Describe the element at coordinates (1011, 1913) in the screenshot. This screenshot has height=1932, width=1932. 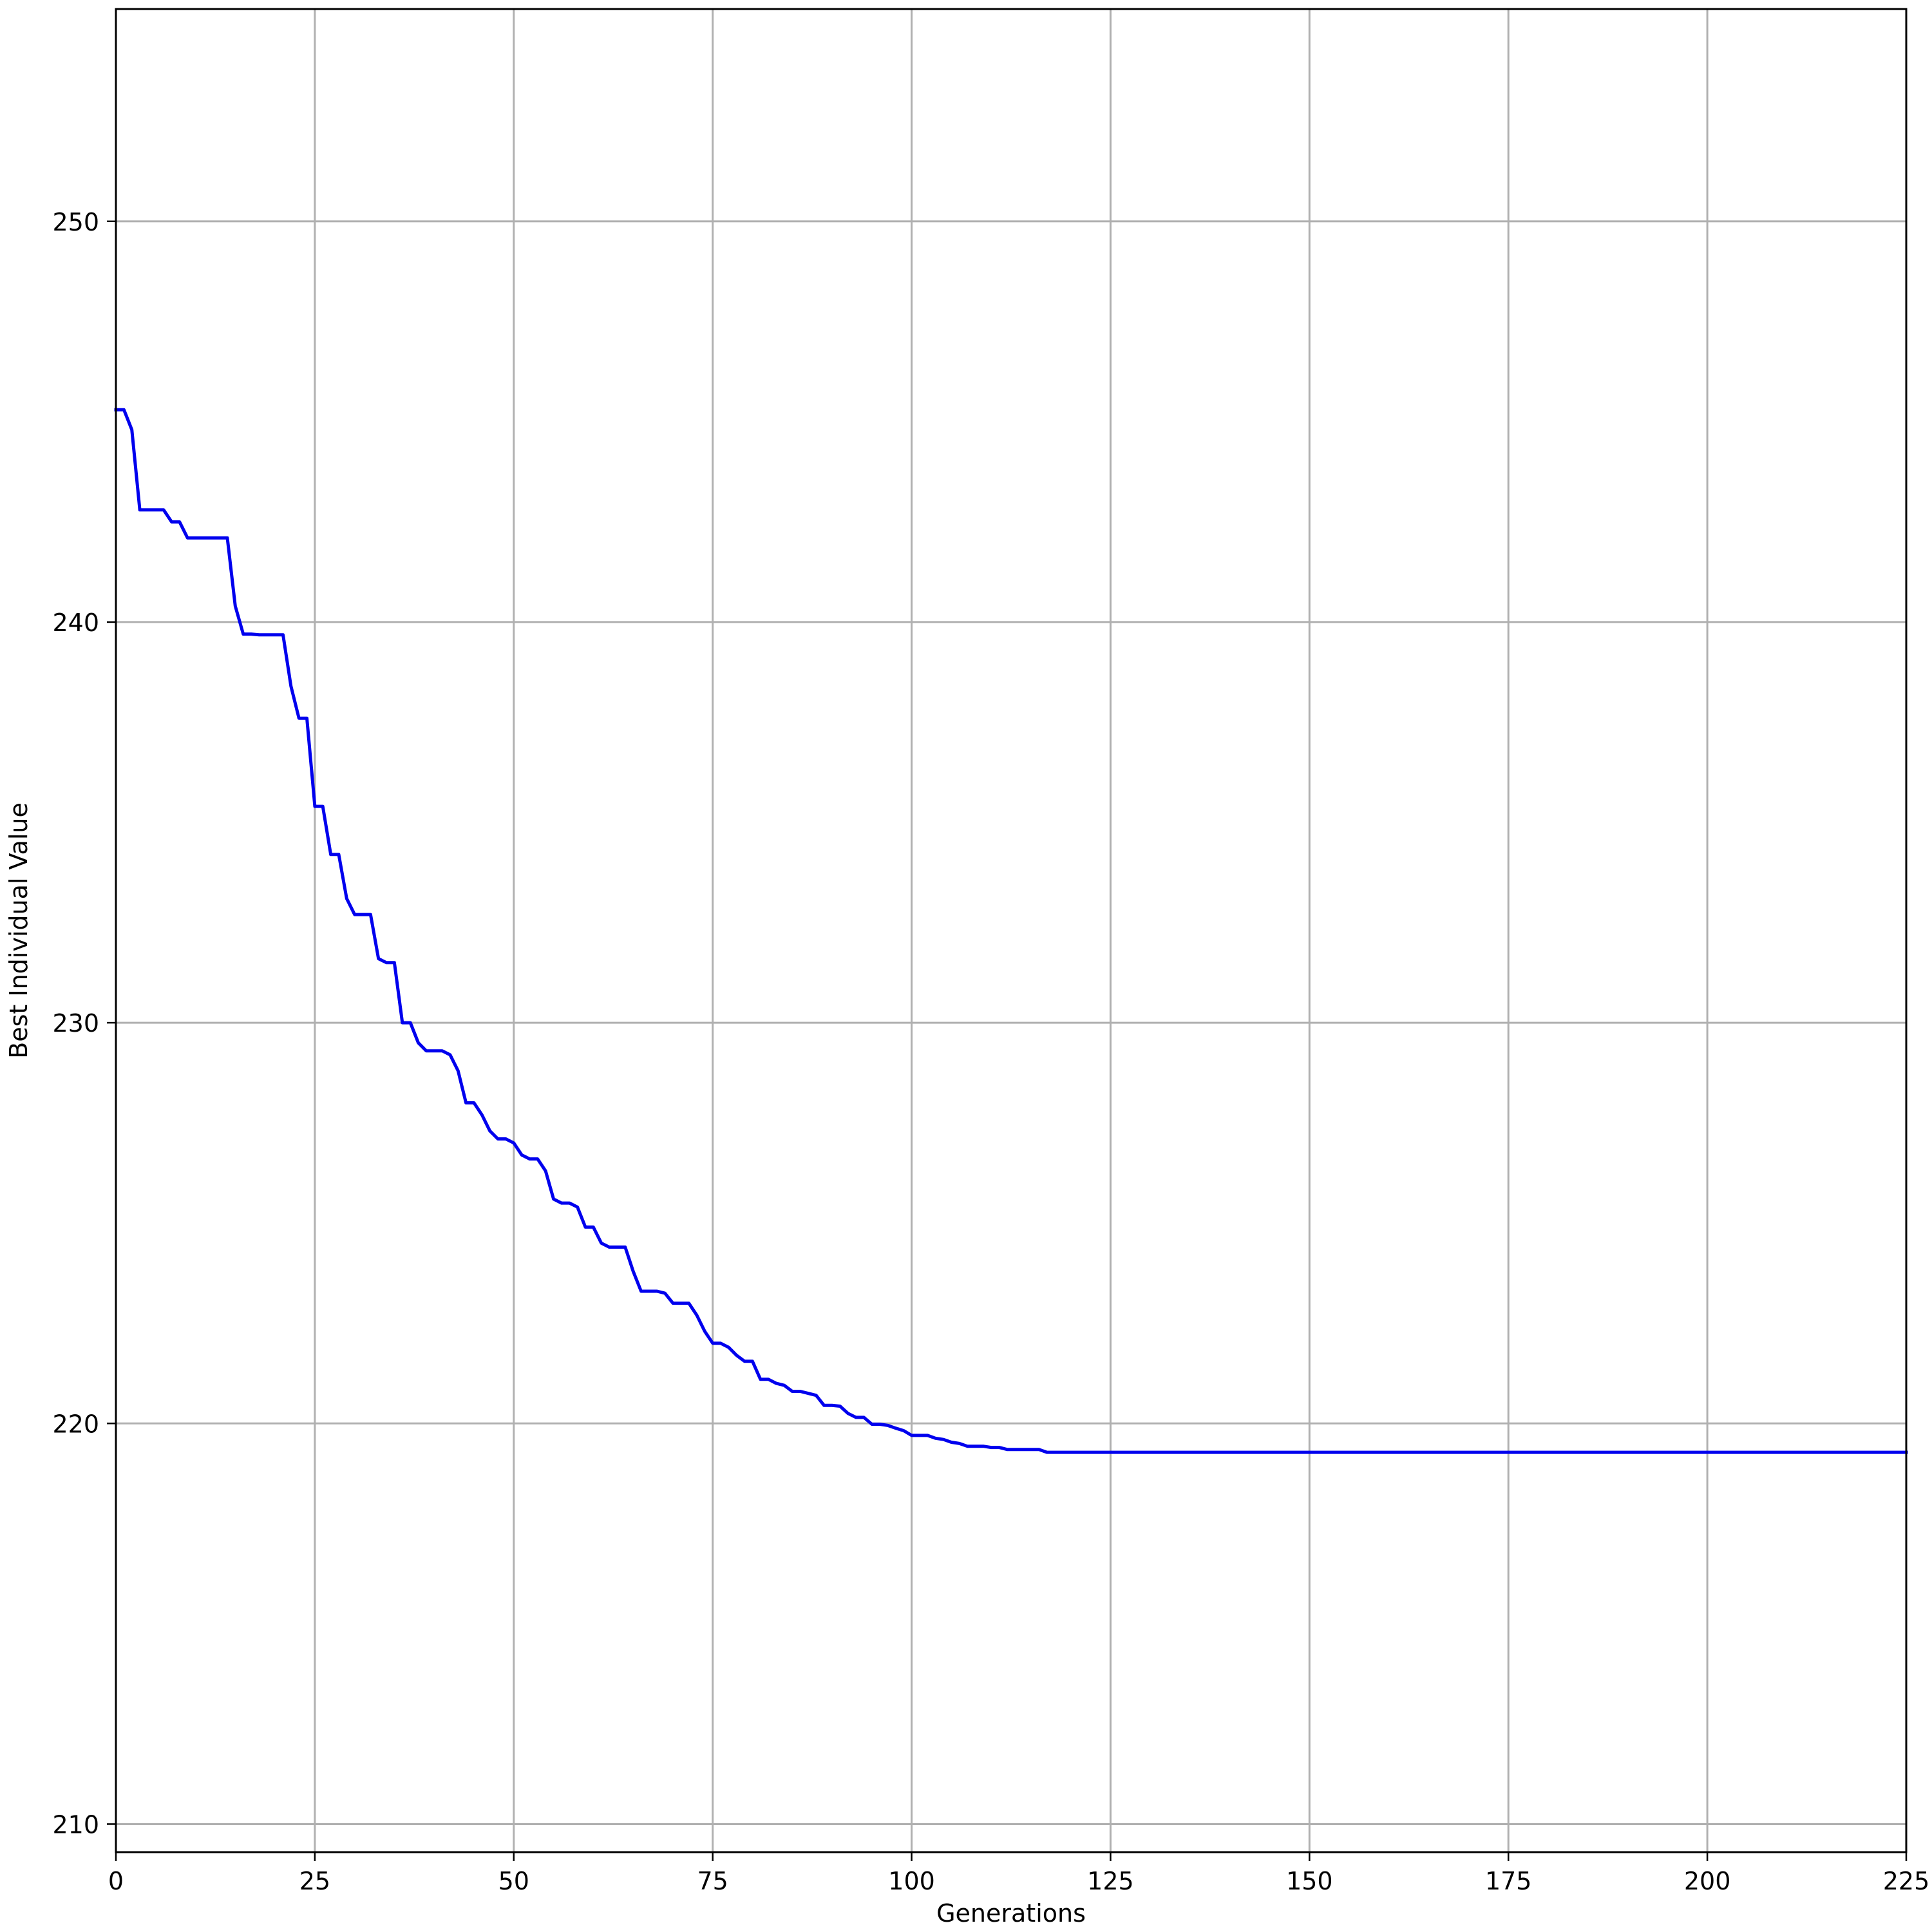
I see `x-axis-label: Generations` at that location.